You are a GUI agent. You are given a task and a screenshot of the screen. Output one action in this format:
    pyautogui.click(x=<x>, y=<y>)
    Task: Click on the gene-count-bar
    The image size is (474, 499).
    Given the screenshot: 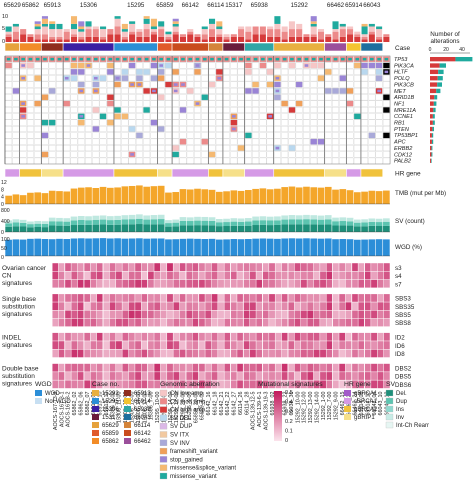 What is the action you would take?
    pyautogui.click(x=430, y=160)
    